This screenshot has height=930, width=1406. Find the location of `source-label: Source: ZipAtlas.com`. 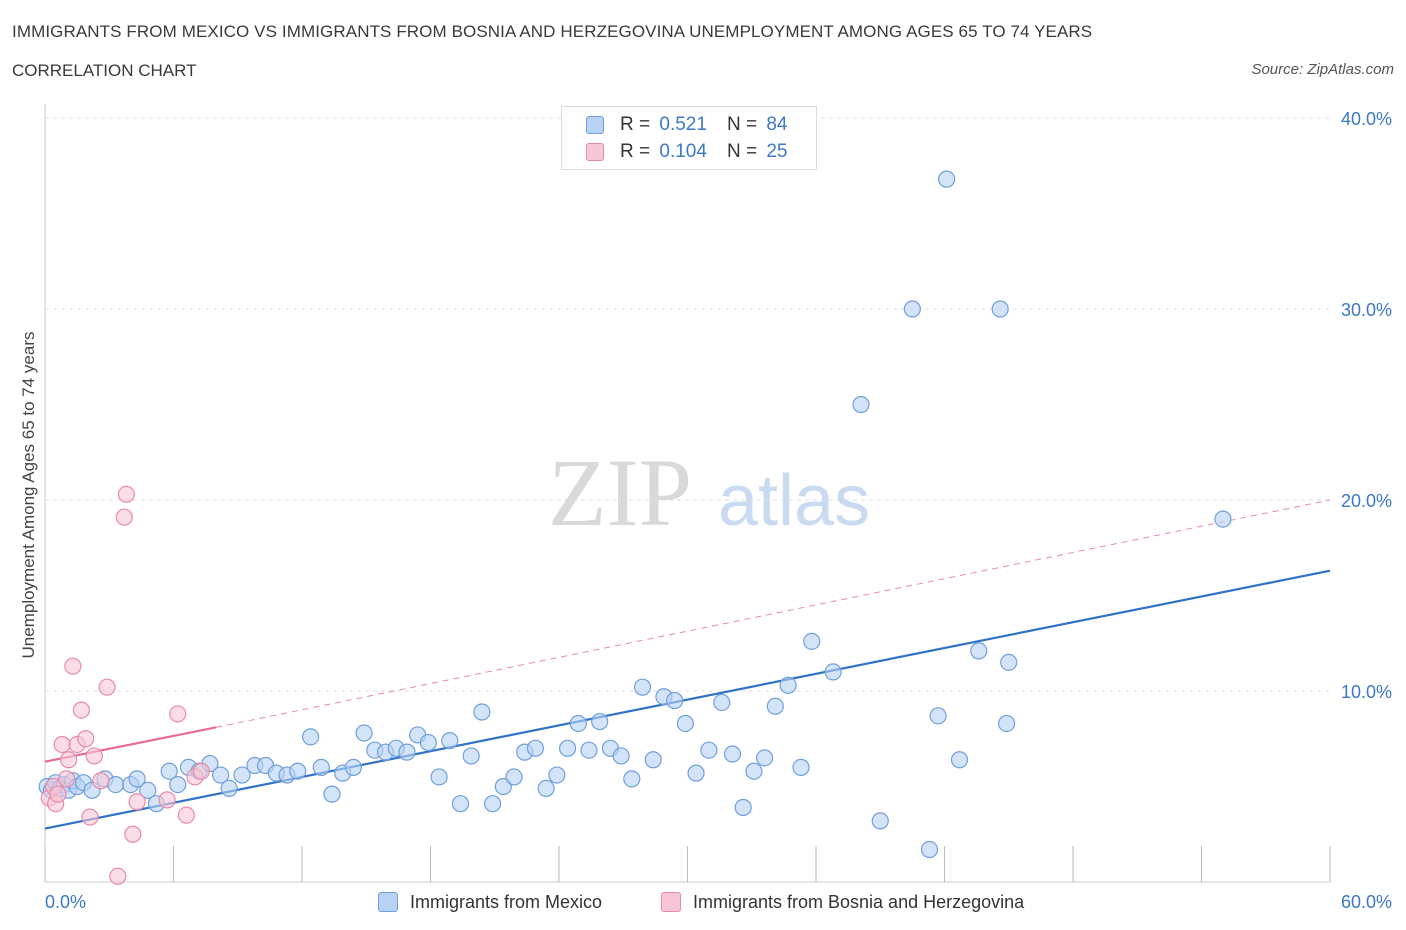

source-label: Source: ZipAtlas.com is located at coordinates (1322, 69).